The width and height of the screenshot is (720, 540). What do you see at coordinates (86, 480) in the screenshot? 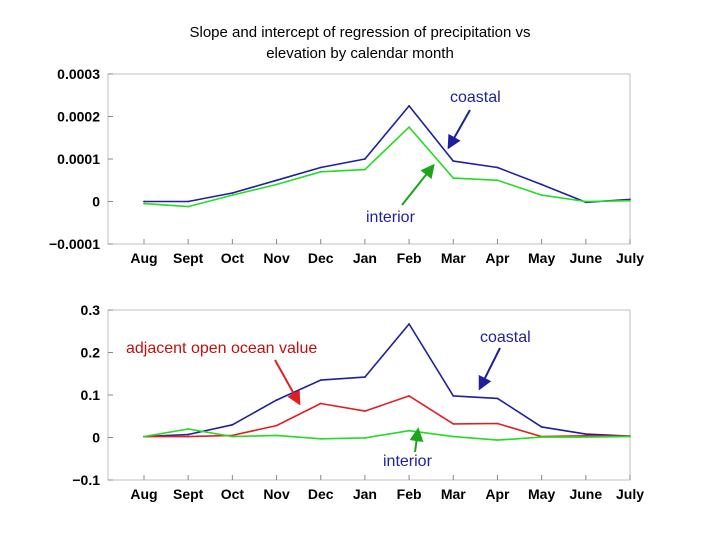
I see `bottom-ytick-label: −0.1` at bounding box center [86, 480].